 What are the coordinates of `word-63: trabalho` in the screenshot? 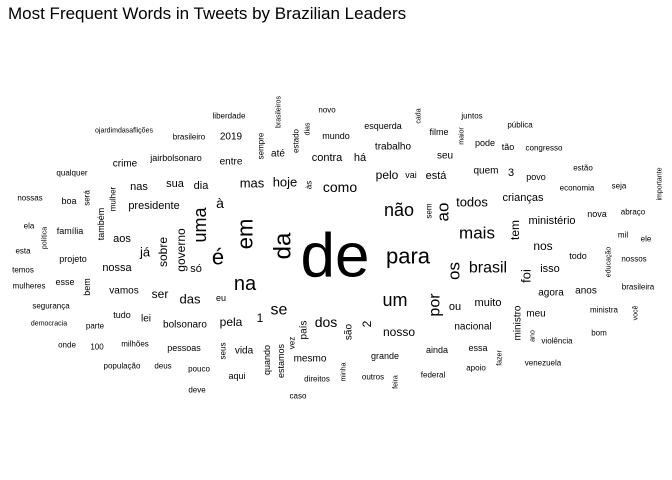 It's located at (393, 147).